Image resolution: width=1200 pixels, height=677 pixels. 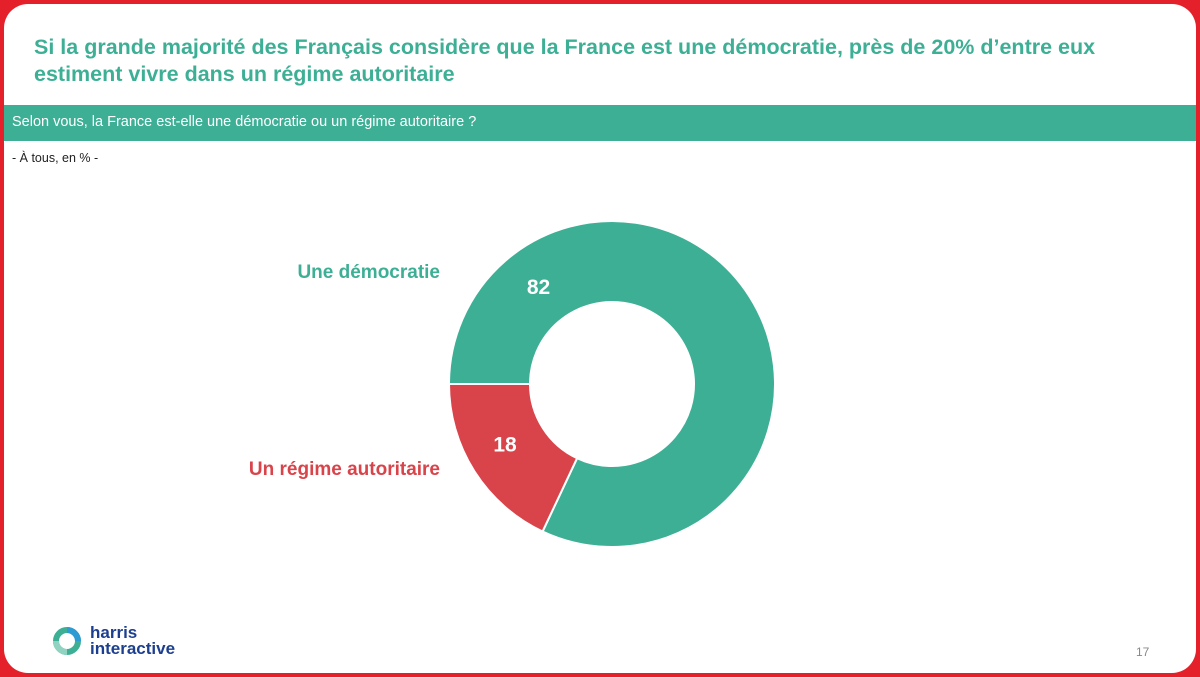 What do you see at coordinates (1143, 652) in the screenshot?
I see `page-number: 17` at bounding box center [1143, 652].